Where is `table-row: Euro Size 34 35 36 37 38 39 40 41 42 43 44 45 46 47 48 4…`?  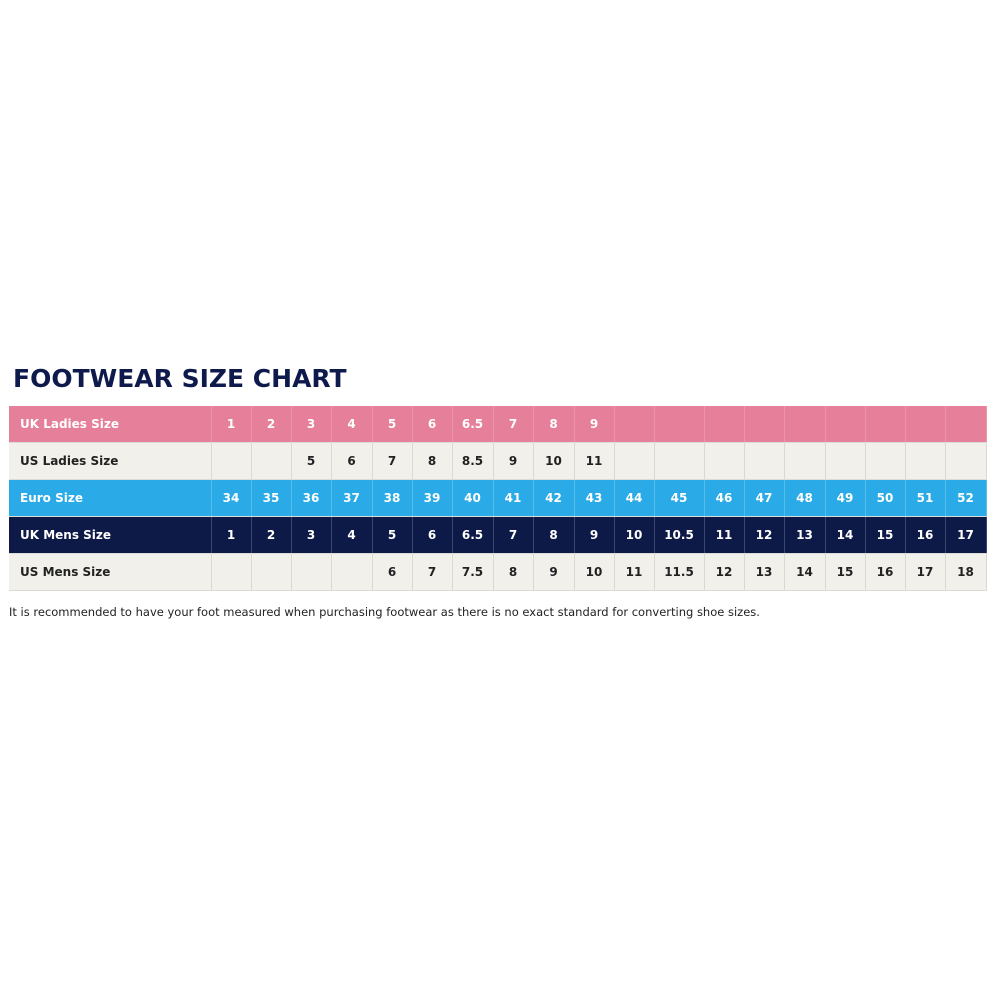
table-row: Euro Size 34 35 36 37 38 39 40 41 42 43 44 45 46 47 48 4… is located at coordinates (498, 498).